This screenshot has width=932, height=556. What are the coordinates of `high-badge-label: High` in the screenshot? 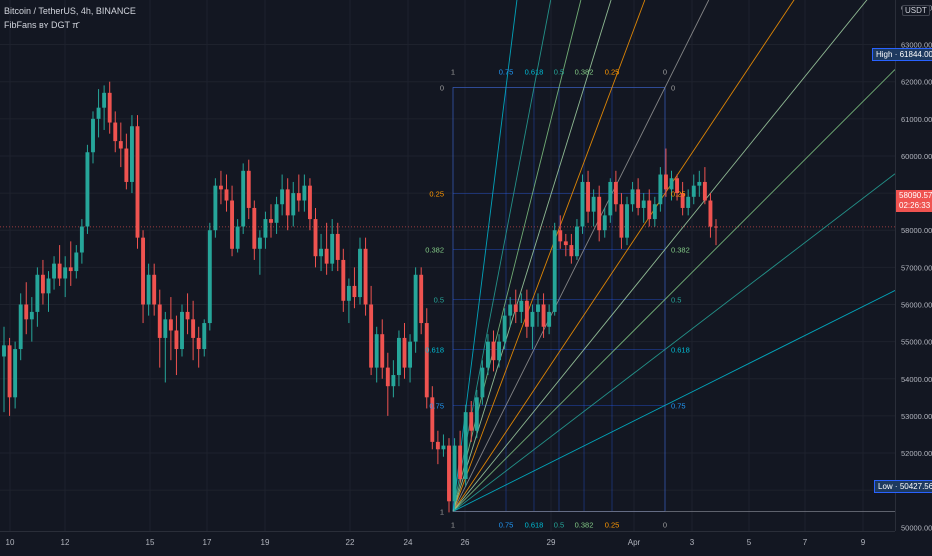 It's located at (884, 54).